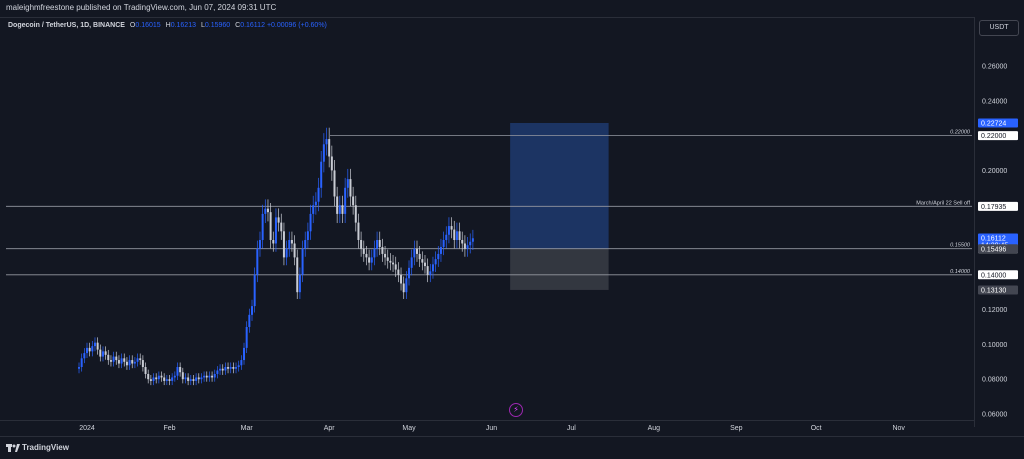 This screenshot has width=1024, height=459. What do you see at coordinates (999, 28) in the screenshot?
I see `currency-button: USDT` at bounding box center [999, 28].